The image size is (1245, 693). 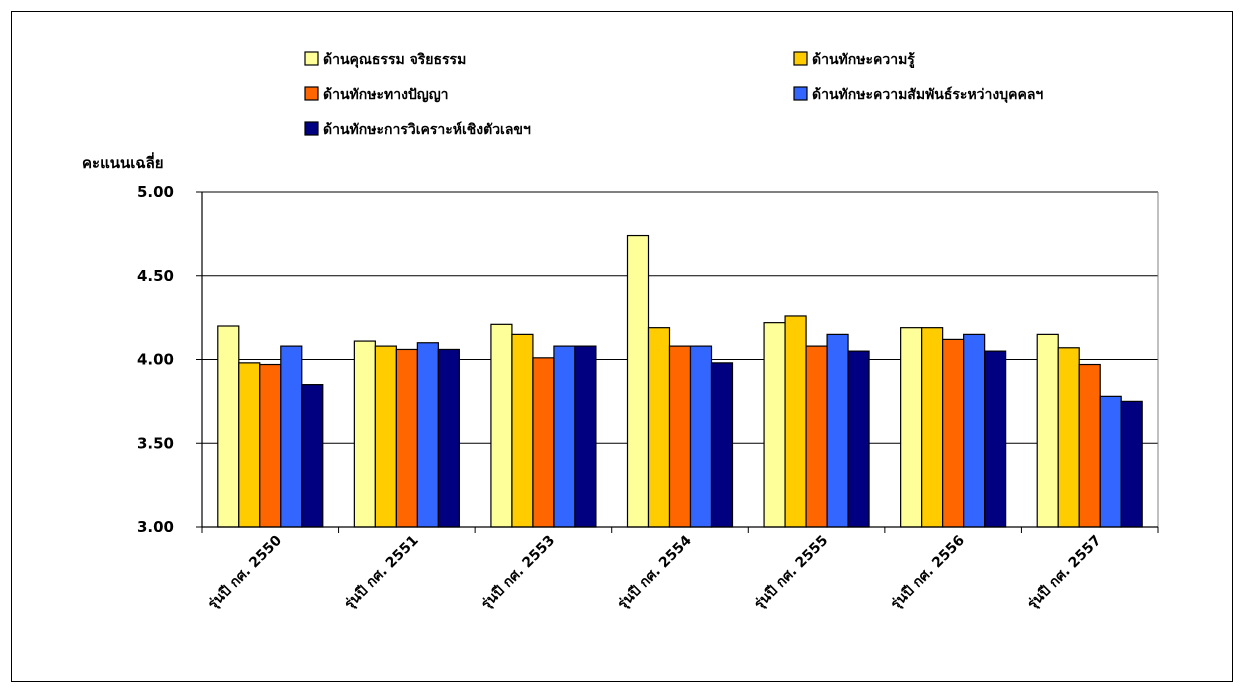 I want to click on x-tick-label: รุ่นปี กศ. 2556, so click(x=928, y=573).